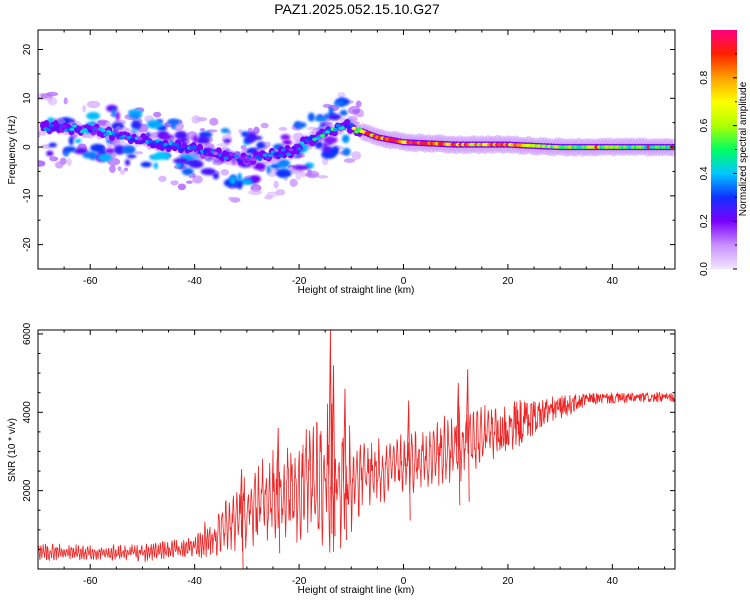 The image size is (750, 600). I want to click on snr-x-tick-label: 0, so click(404, 581).